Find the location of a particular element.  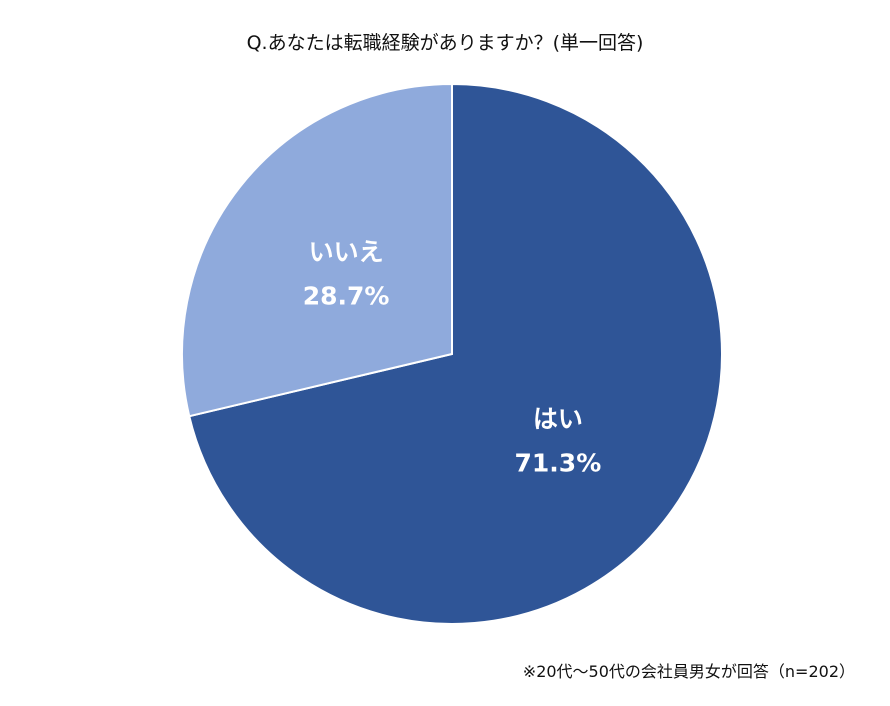

slice-value-label: 28.7% is located at coordinates (346, 295).